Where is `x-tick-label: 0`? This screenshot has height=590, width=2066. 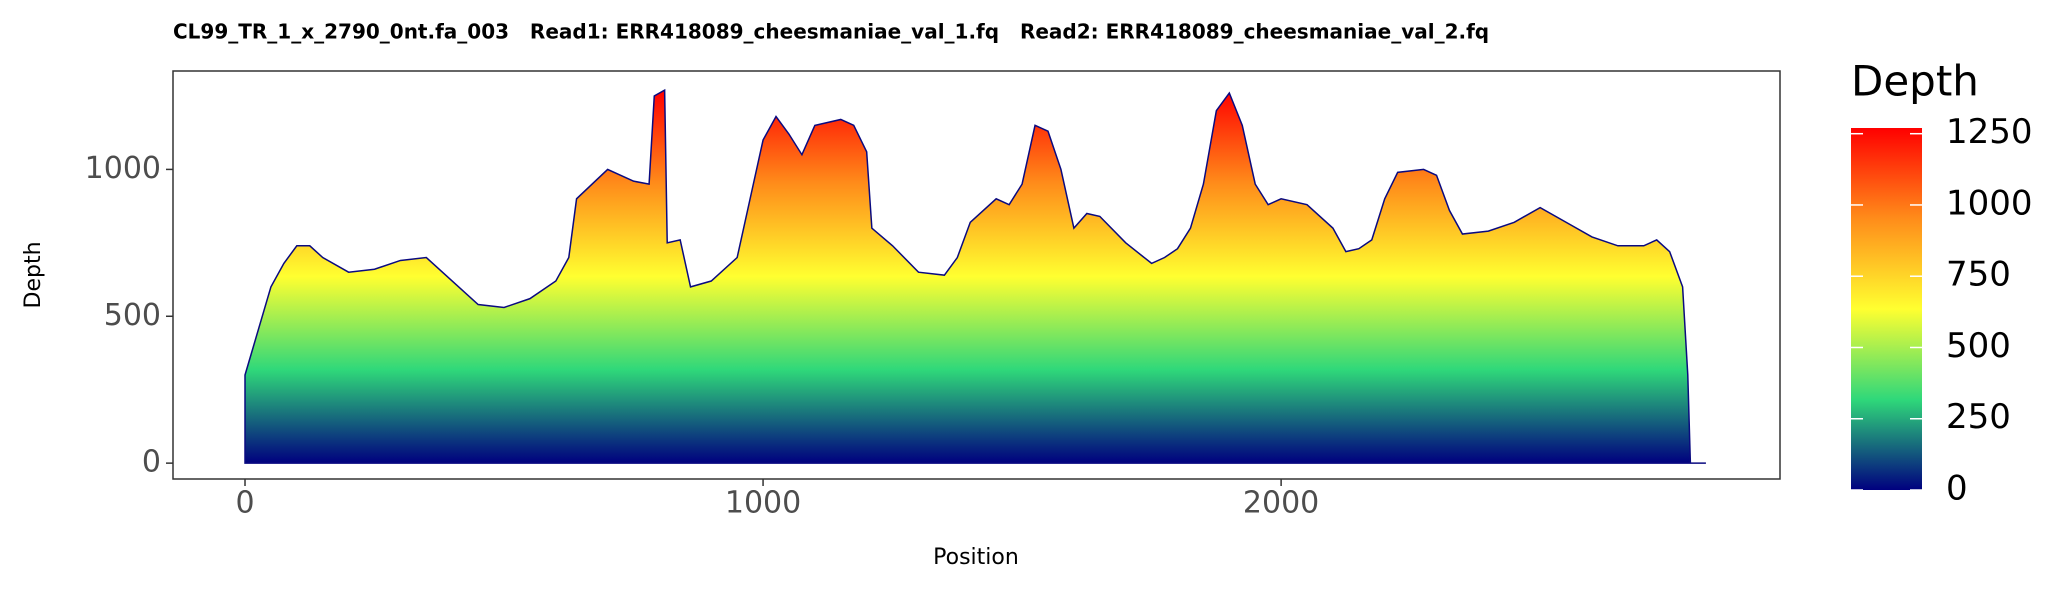 x-tick-label: 0 is located at coordinates (244, 503).